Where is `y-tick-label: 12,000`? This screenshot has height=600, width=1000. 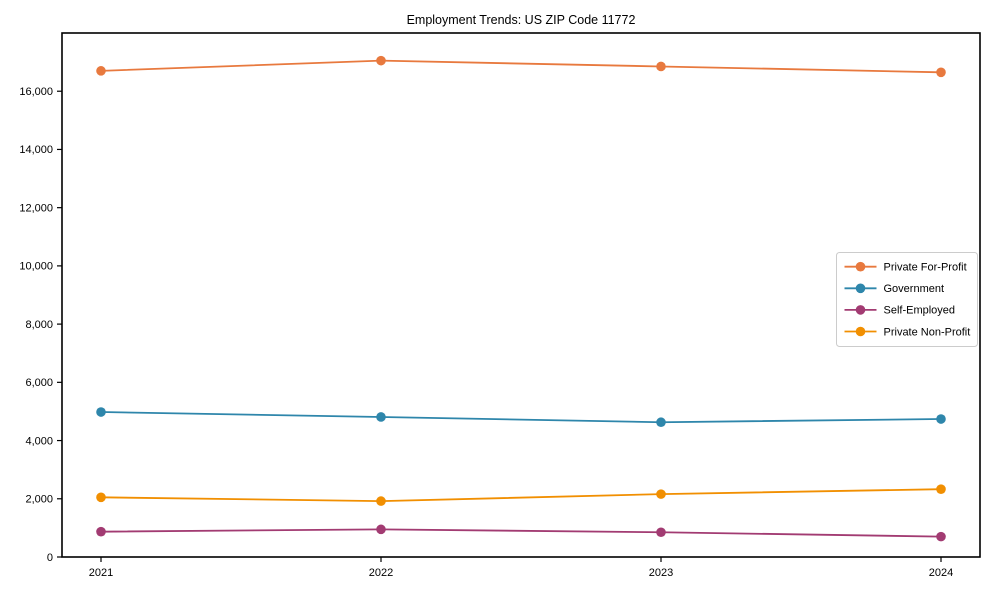
y-tick-label: 12,000 is located at coordinates (36, 208).